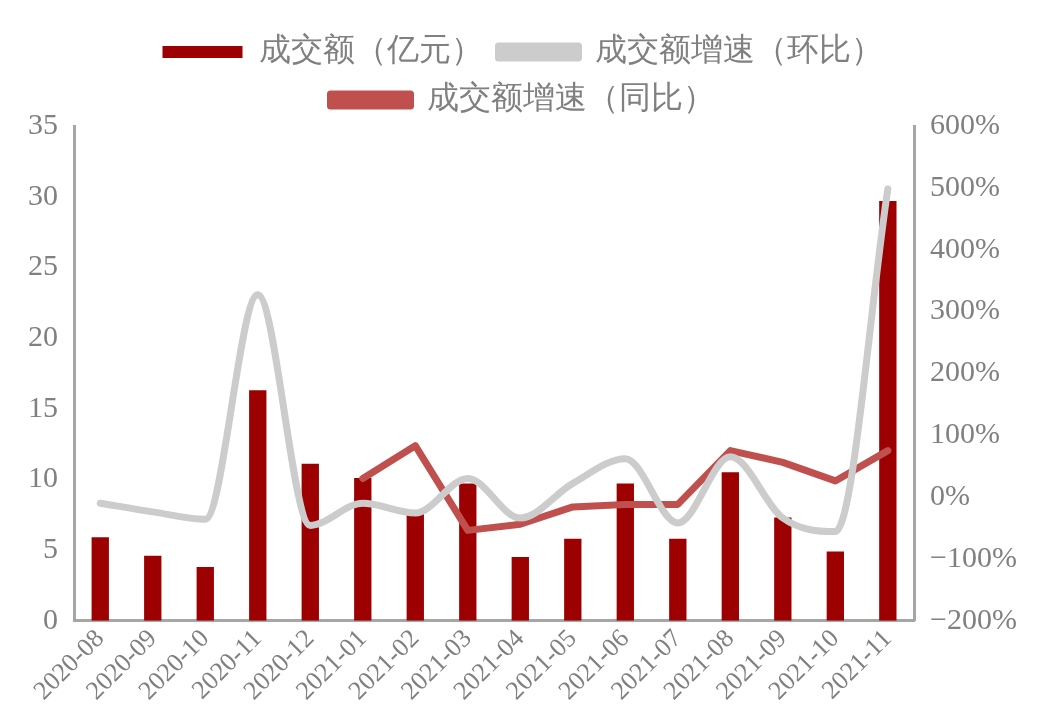  What do you see at coordinates (43, 406) in the screenshot?
I see `y-tick-label: 15` at bounding box center [43, 406].